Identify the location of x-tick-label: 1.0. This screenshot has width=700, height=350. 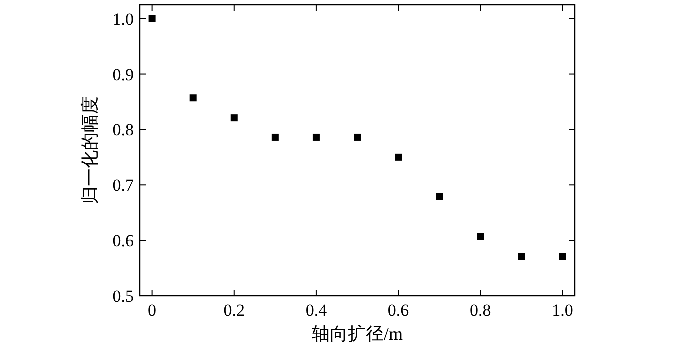
(563, 310).